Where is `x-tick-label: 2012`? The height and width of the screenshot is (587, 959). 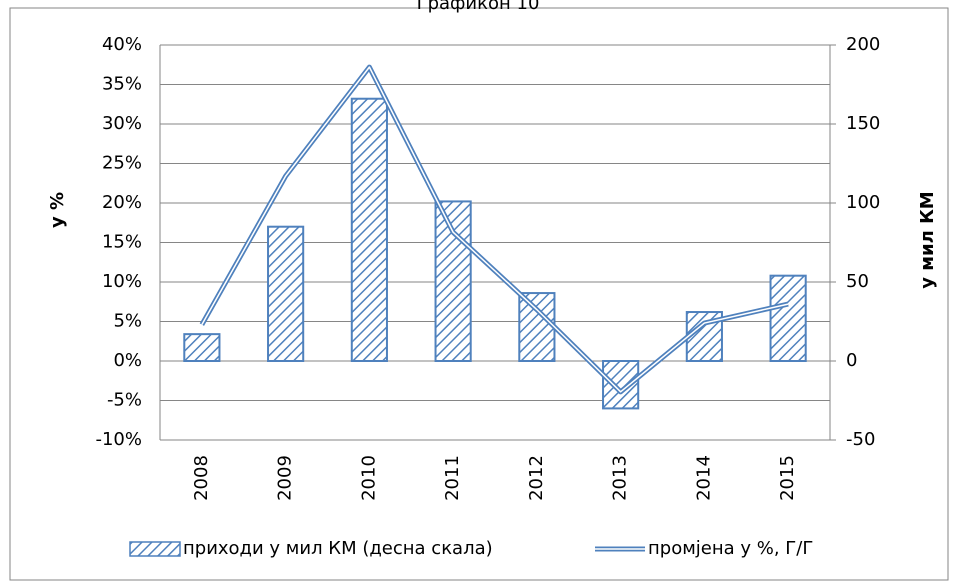
x-tick-label: 2012 is located at coordinates (536, 478).